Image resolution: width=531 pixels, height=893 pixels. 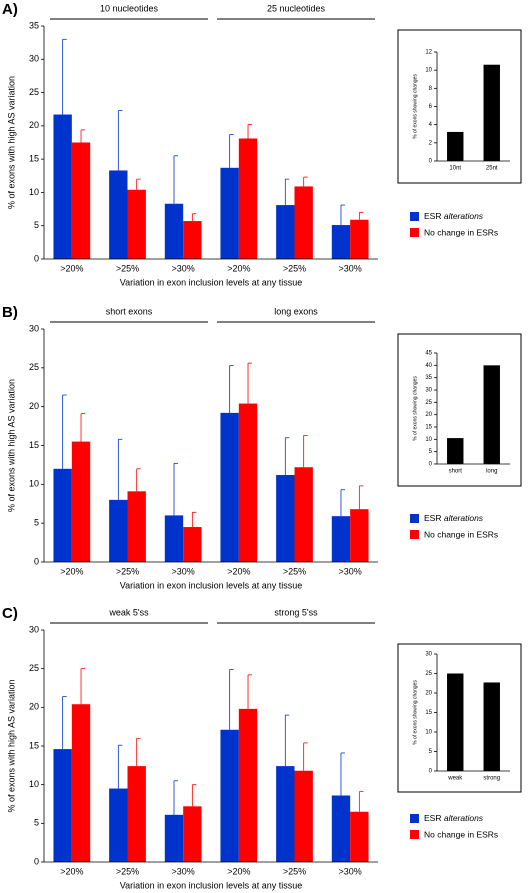 I want to click on group-label: weak 5'ss, so click(x=128, y=612).